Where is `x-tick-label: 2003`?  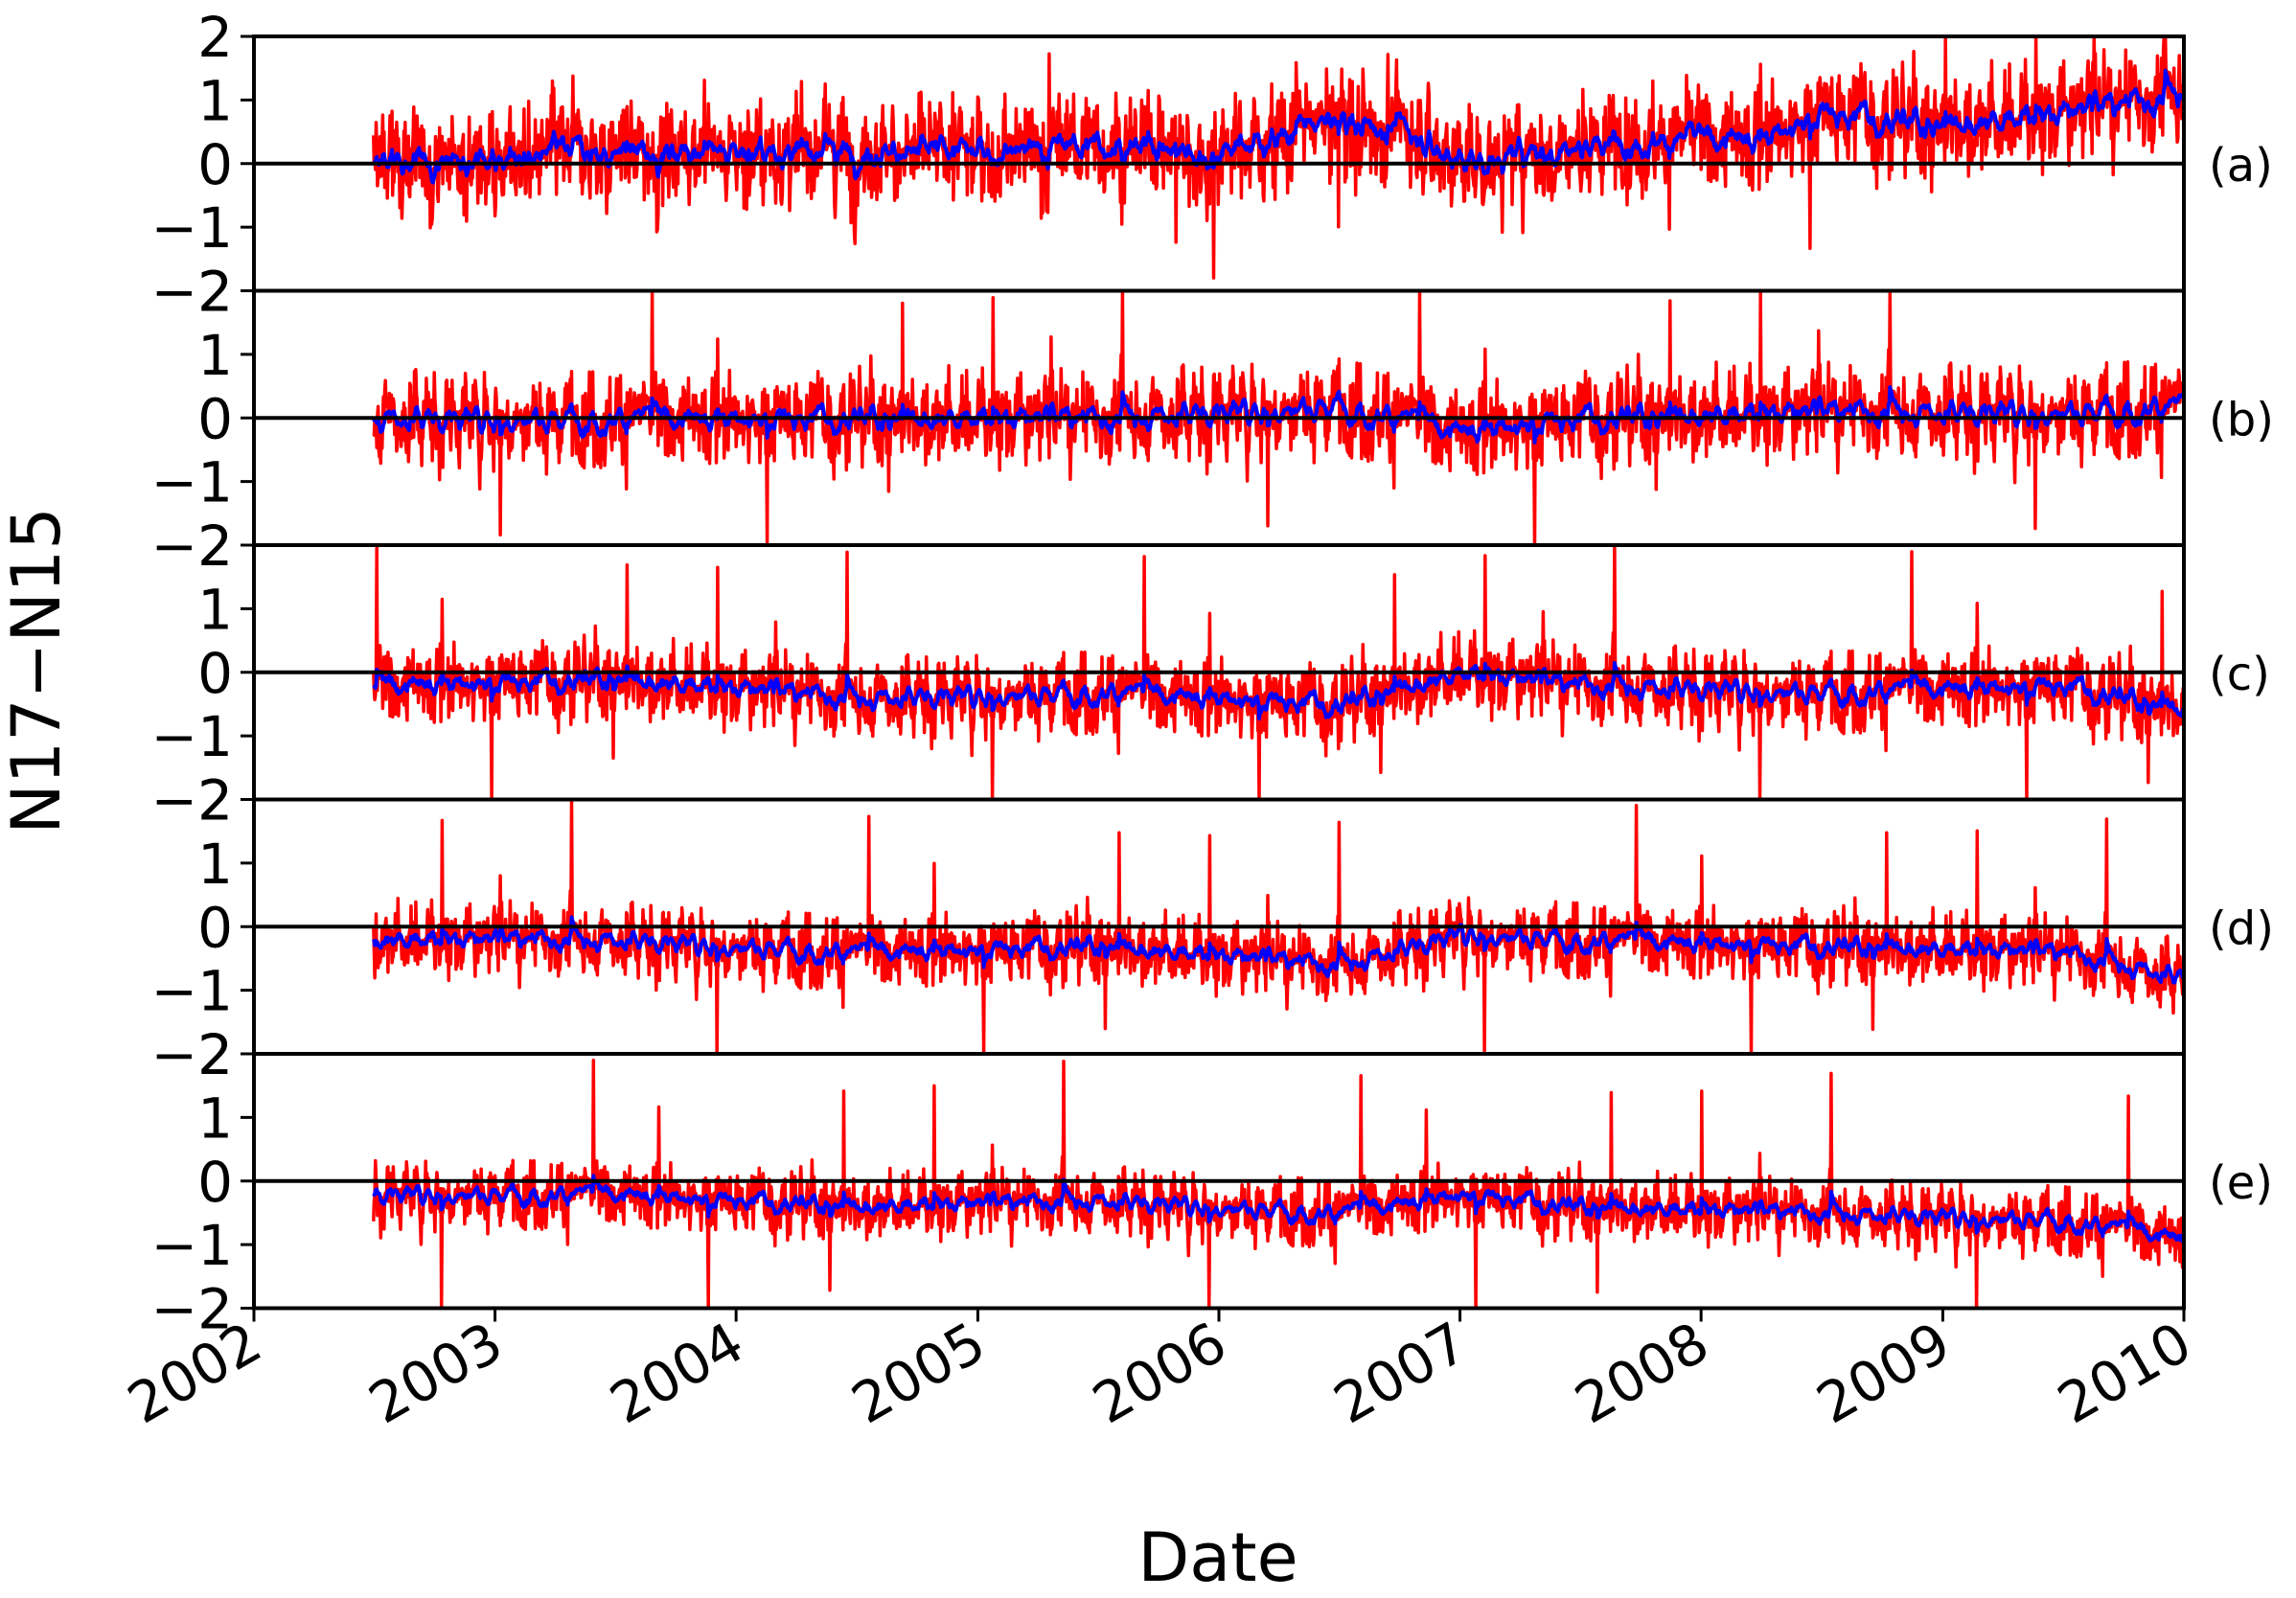
x-tick-label: 2003 is located at coordinates (436, 1374).